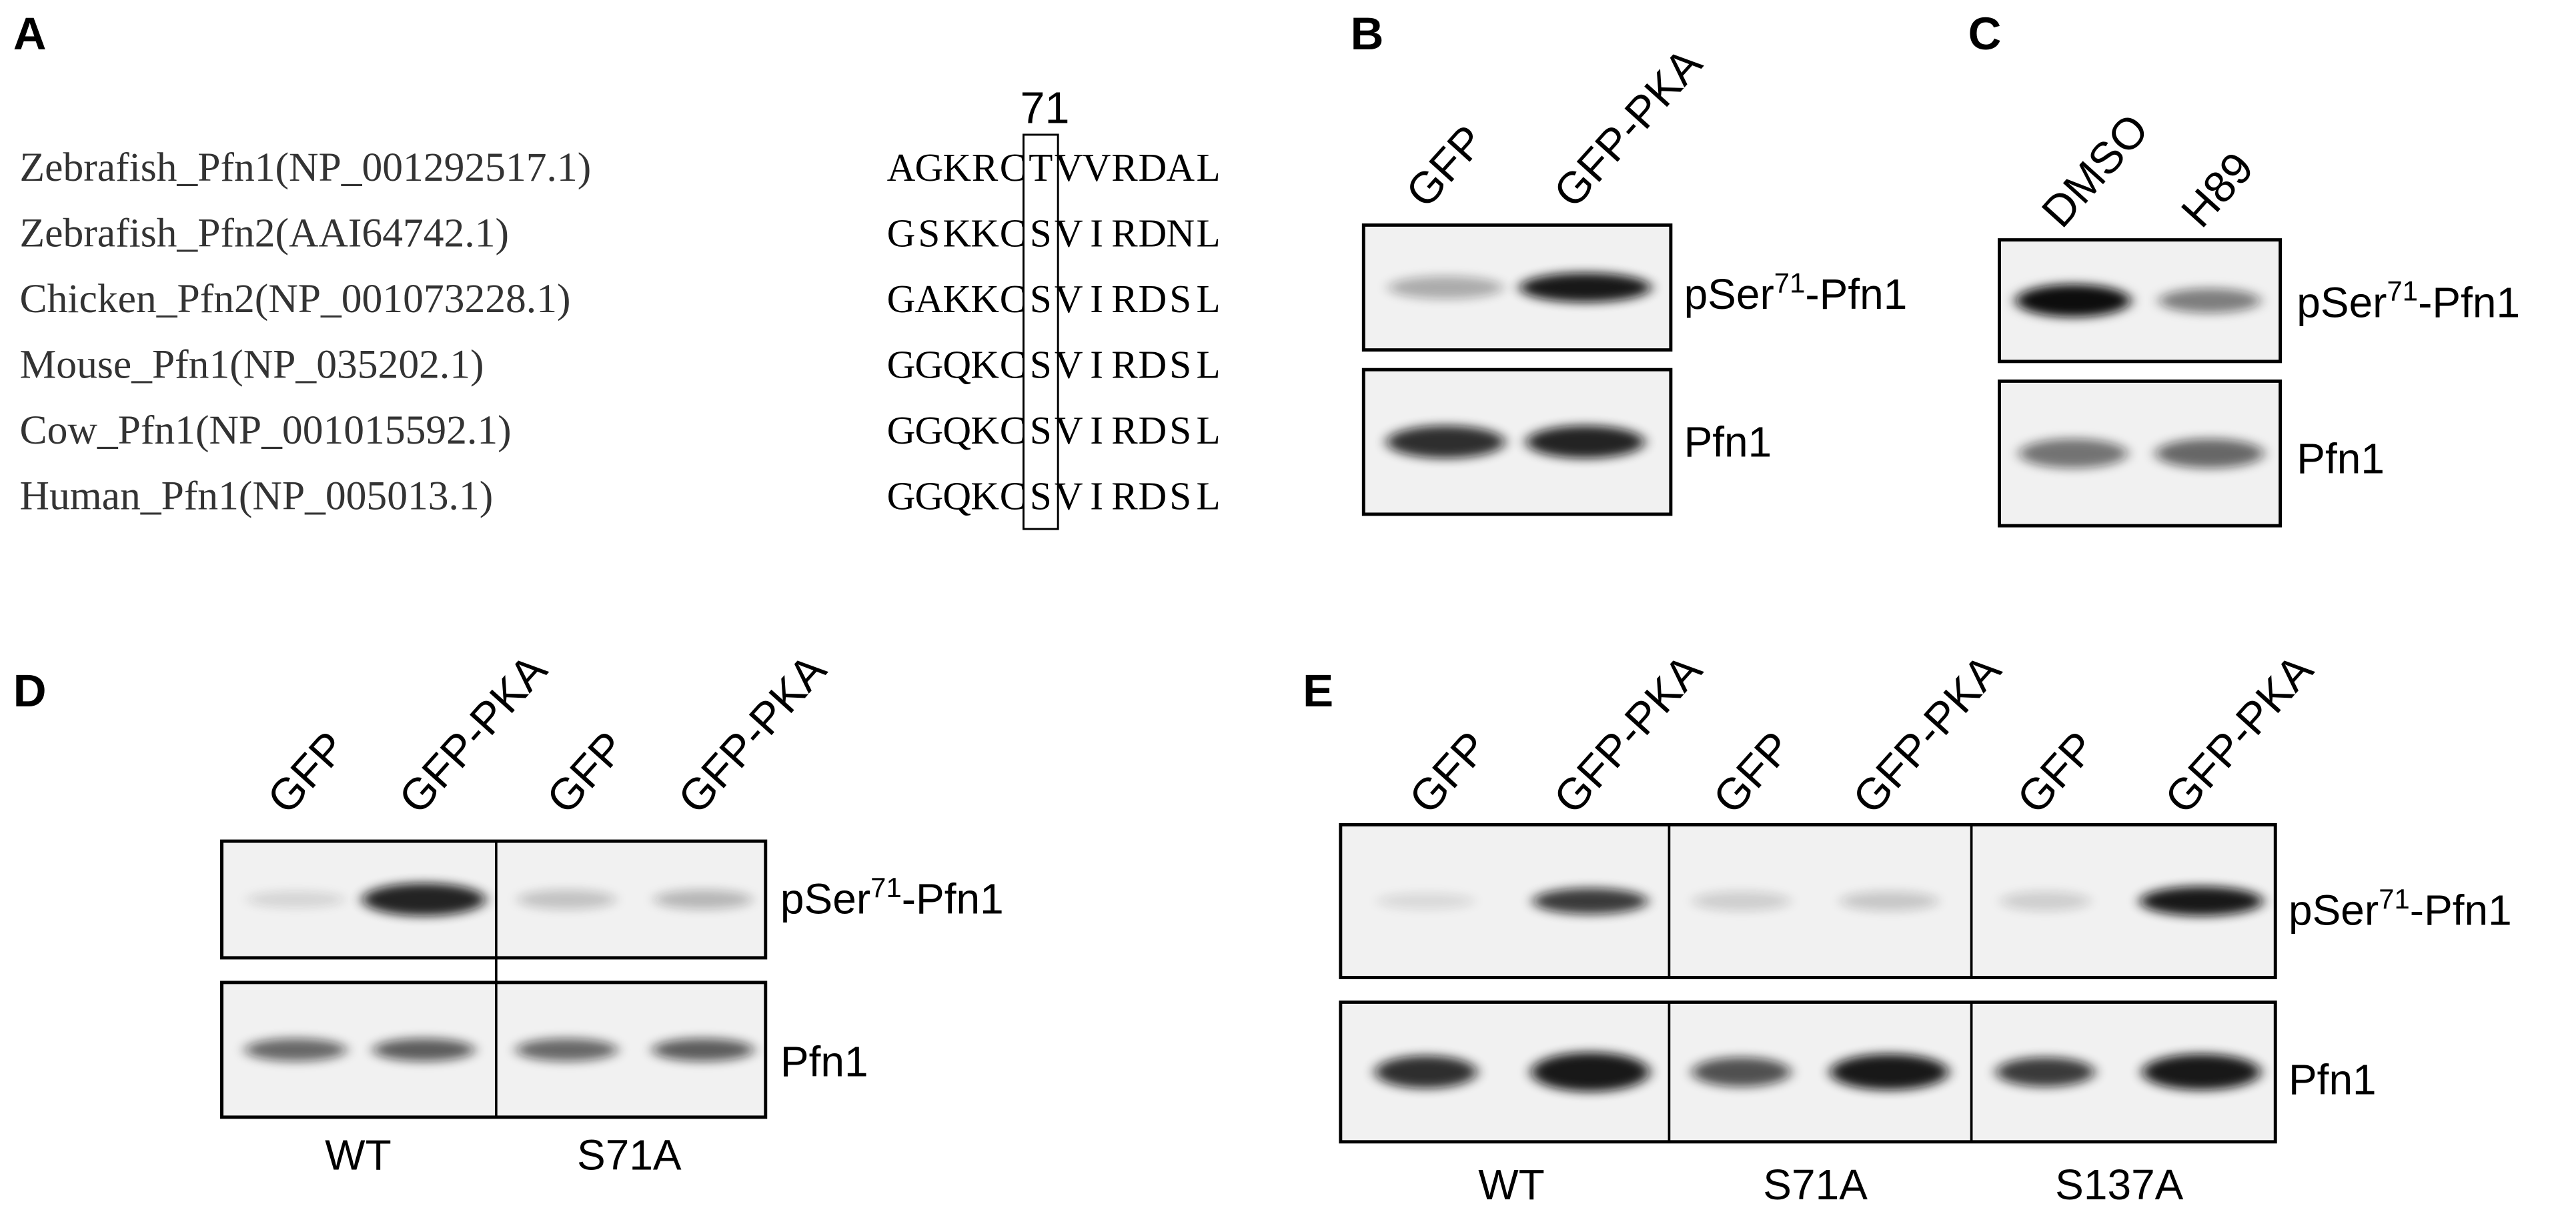 Image resolution: width=2576 pixels, height=1210 pixels. What do you see at coordinates (252, 364) in the screenshot?
I see `sequence-name: Mouse_Pfn1(NP_035202.1)` at bounding box center [252, 364].